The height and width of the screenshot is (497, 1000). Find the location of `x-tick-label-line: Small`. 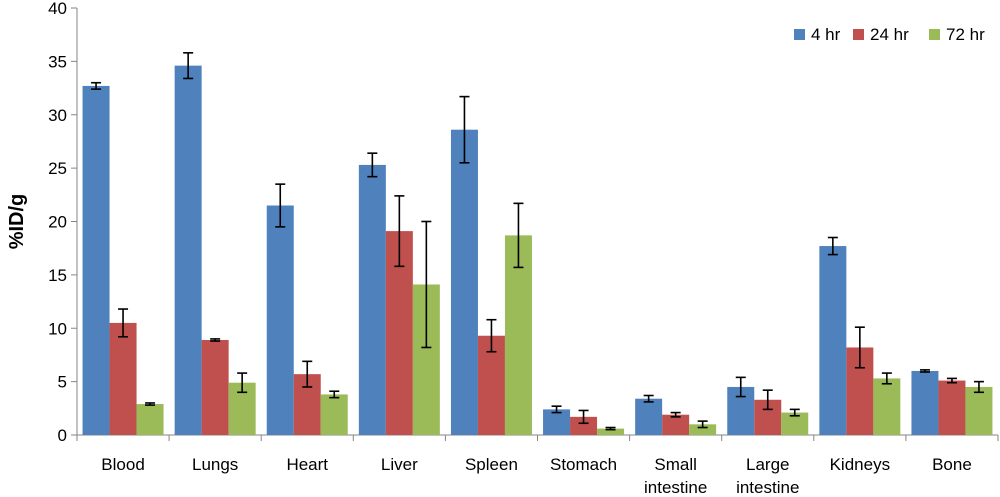

x-tick-label-line: Small is located at coordinates (675, 464).